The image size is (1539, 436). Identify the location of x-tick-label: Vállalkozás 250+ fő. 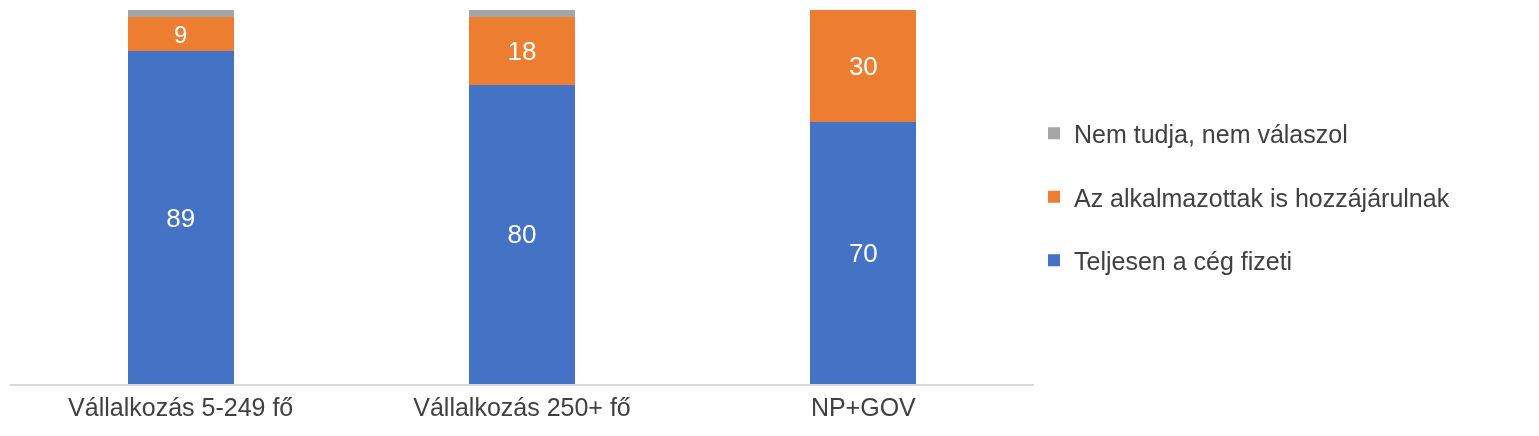
(522, 406).